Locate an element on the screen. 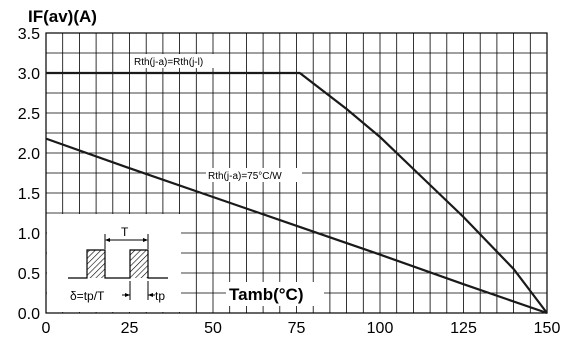 The height and width of the screenshot is (341, 572). y-tick-label: 0.5 is located at coordinates (29, 274).